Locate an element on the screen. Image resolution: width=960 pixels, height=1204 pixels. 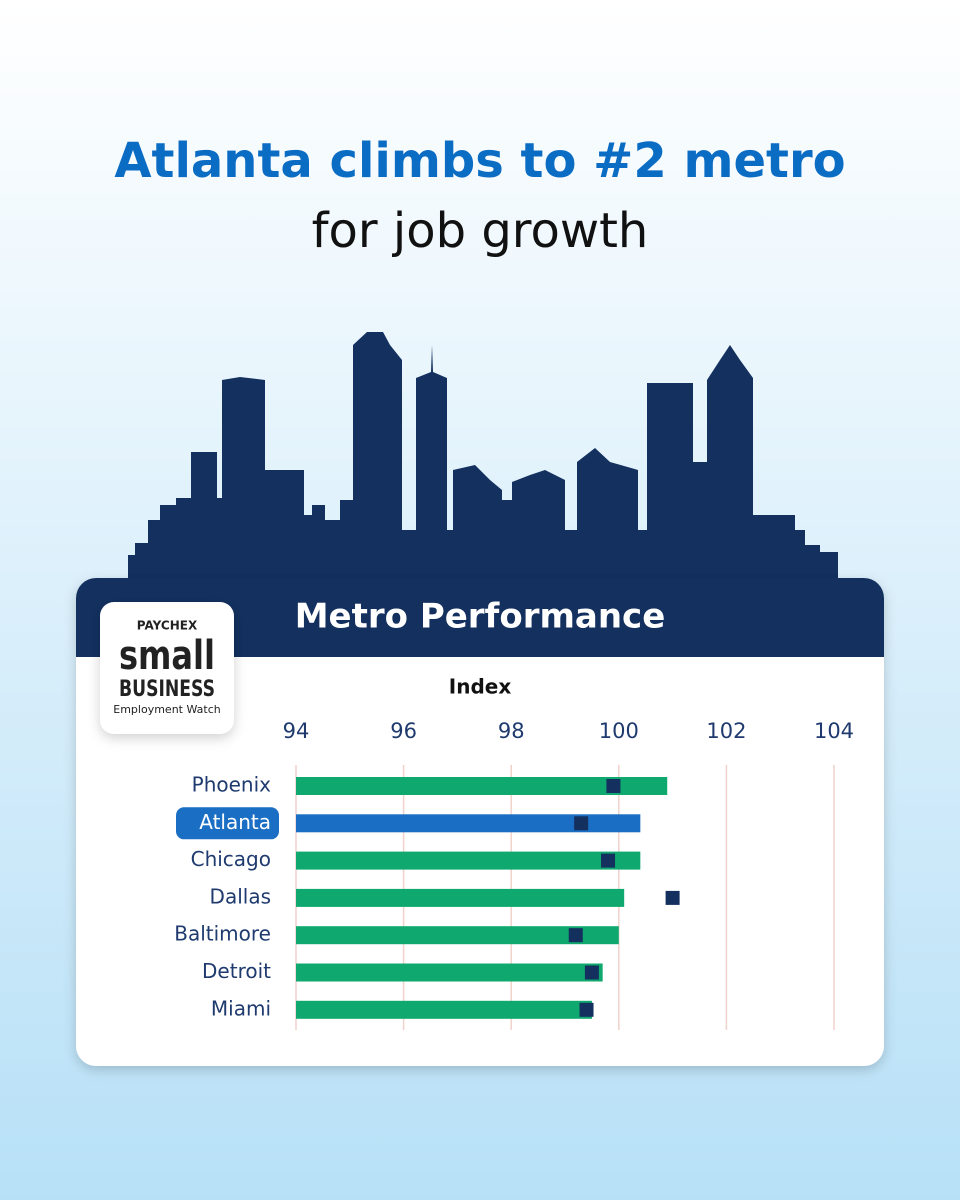
x-tick-label: 96 is located at coordinates (403, 731).